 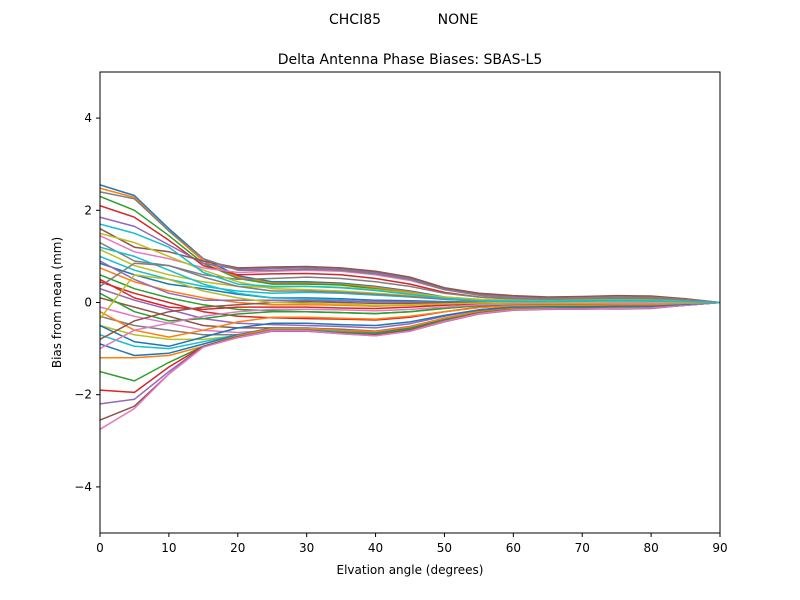 What do you see at coordinates (513, 548) in the screenshot?
I see `x-tick-label: 60` at bounding box center [513, 548].